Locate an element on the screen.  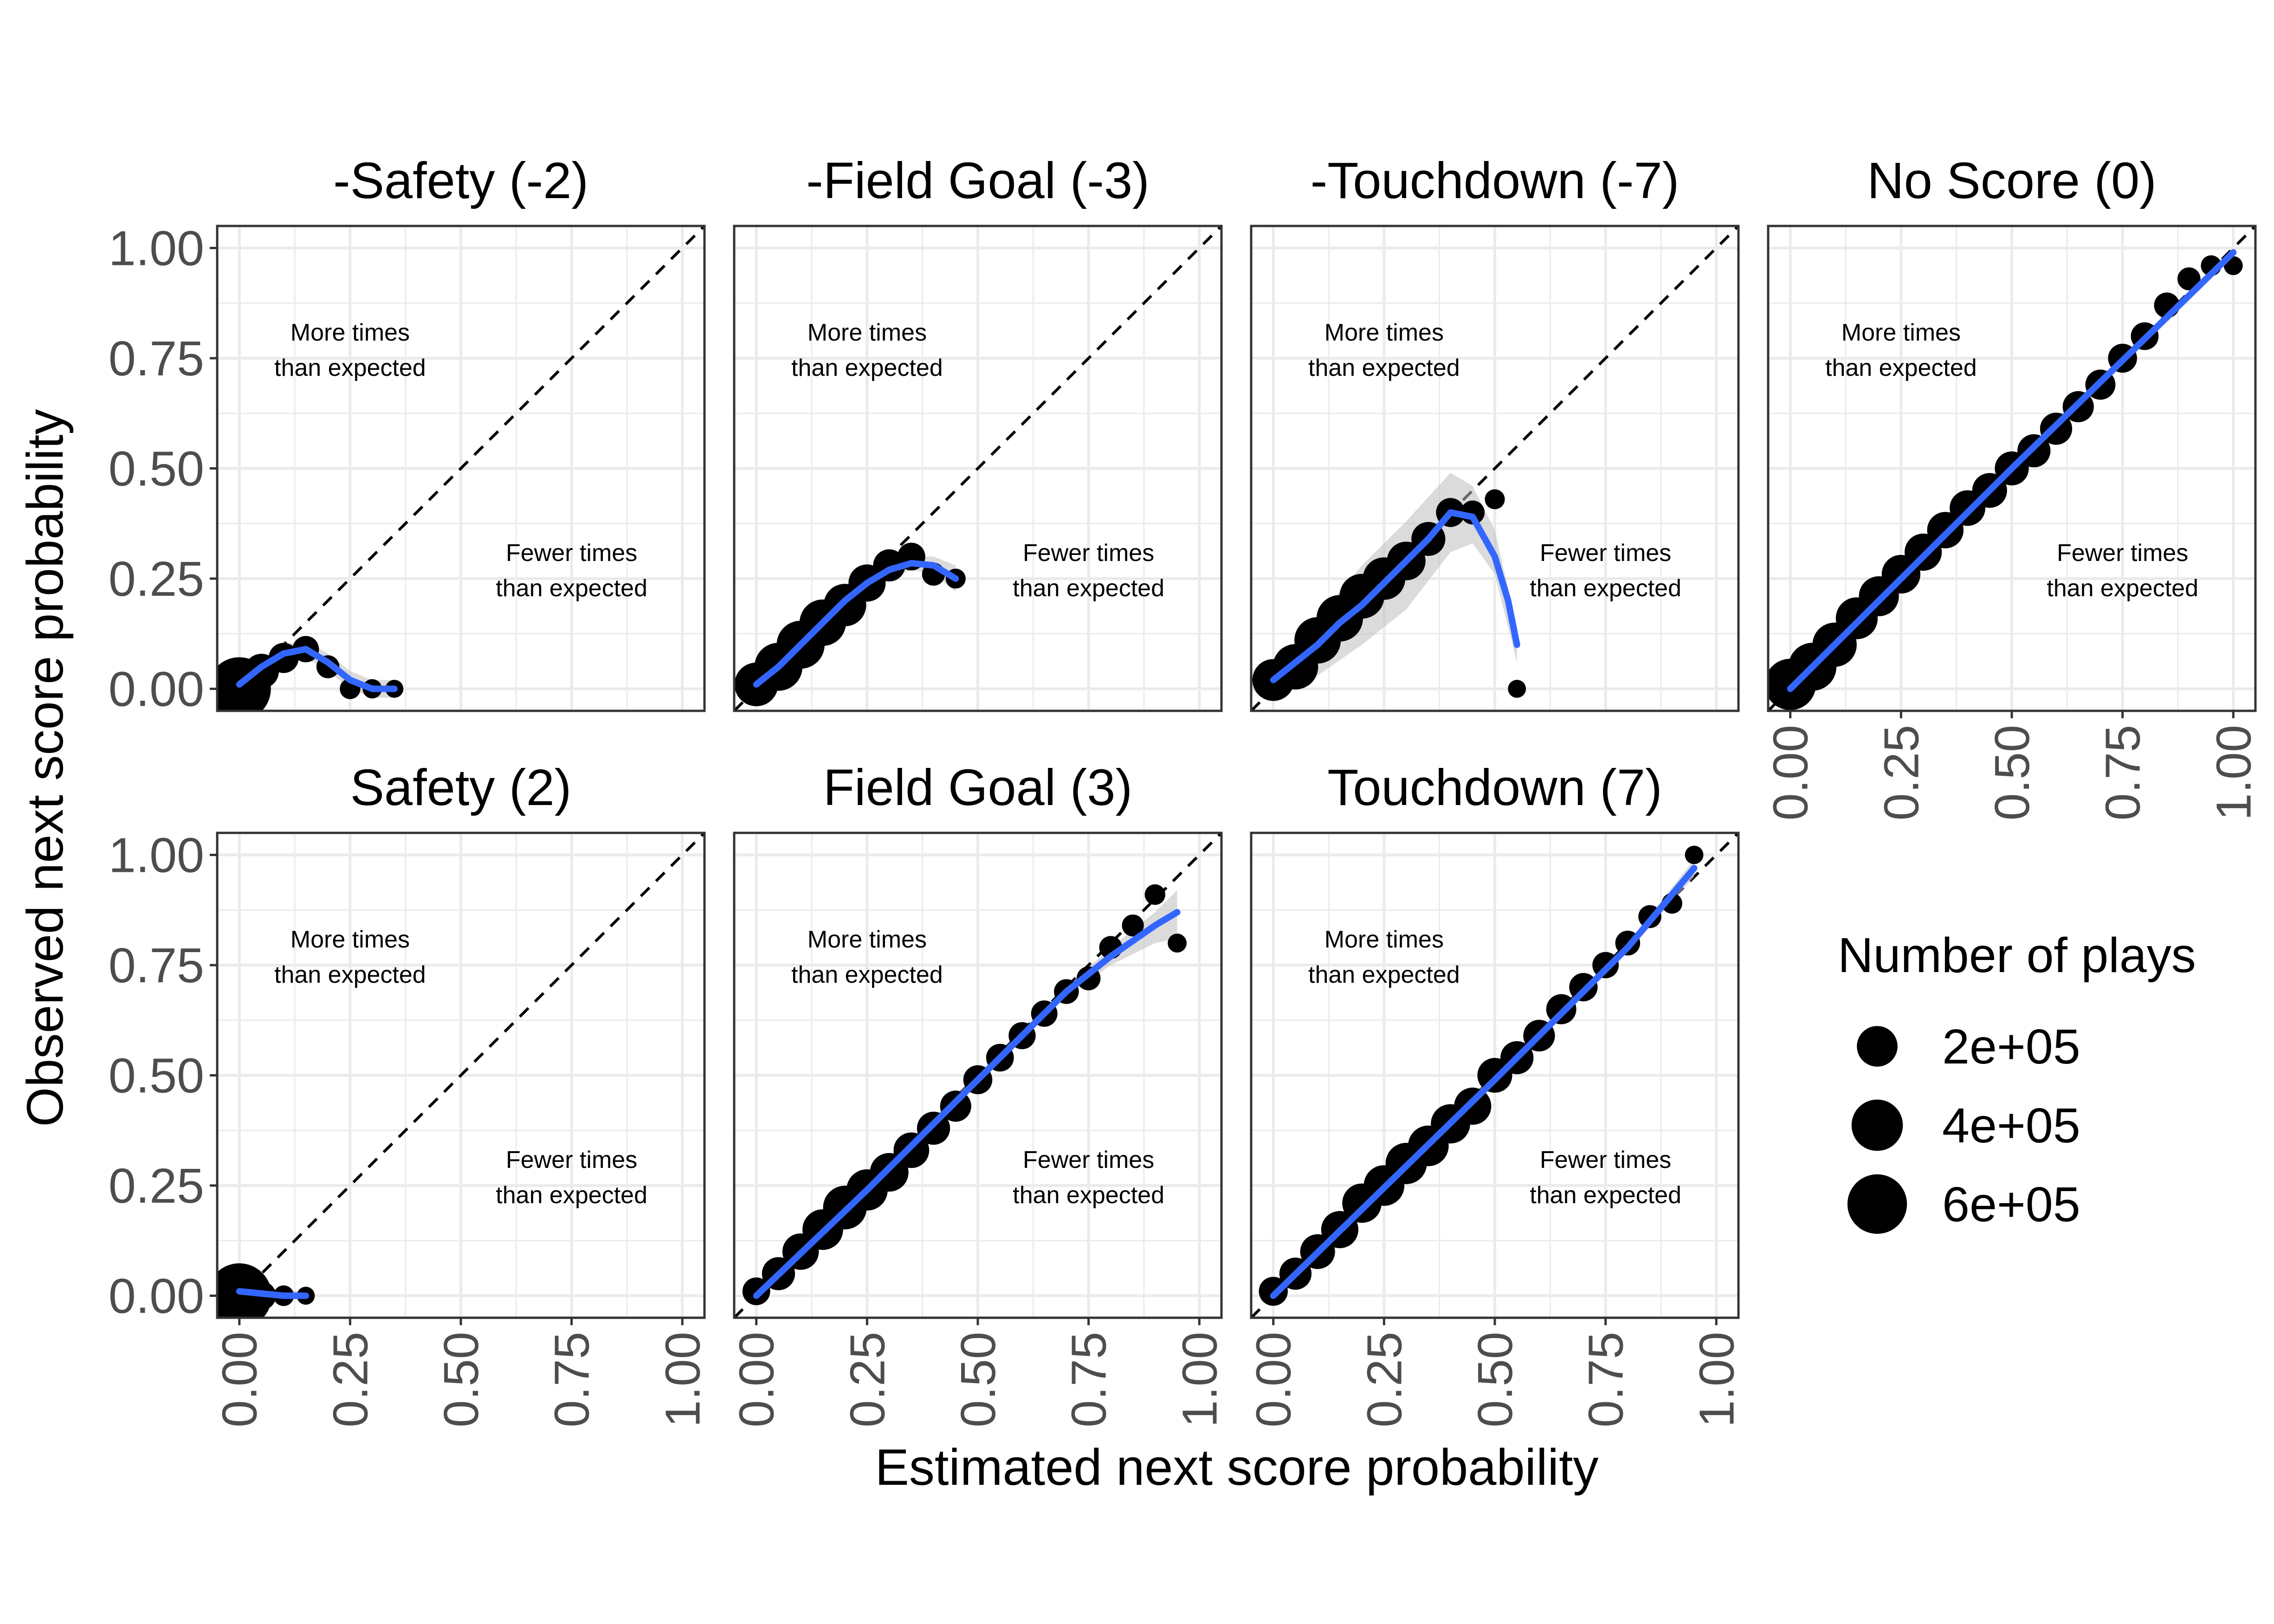
panel-title: No Score (0) is located at coordinates (2012, 181).